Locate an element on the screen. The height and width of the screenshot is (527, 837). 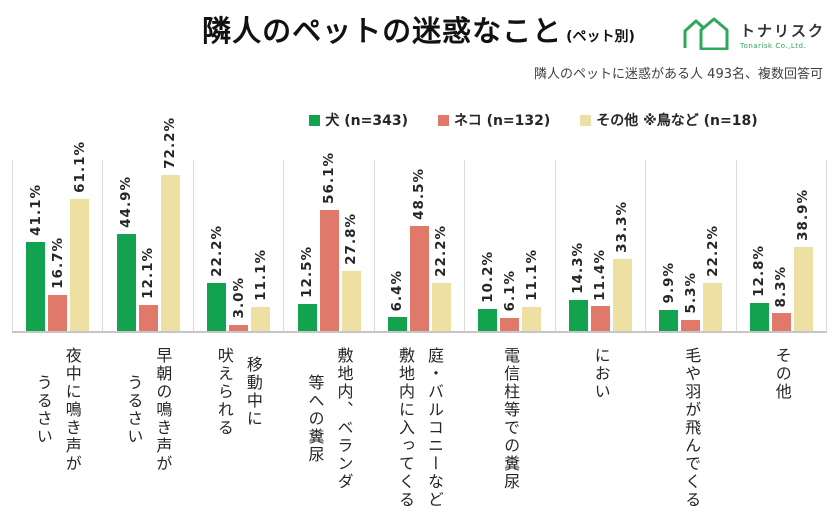
bar-value-label: 6.1% is located at coordinates (509, 291).